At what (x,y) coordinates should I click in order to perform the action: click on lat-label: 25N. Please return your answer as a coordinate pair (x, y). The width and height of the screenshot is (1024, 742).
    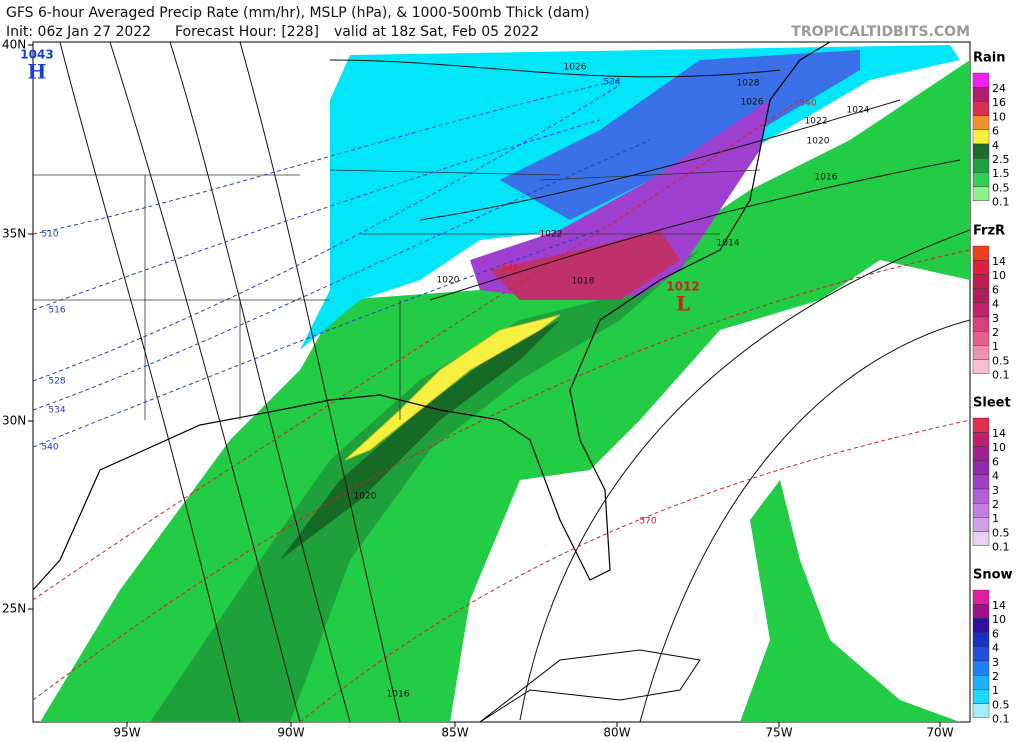
    Looking at the image, I should click on (14, 609).